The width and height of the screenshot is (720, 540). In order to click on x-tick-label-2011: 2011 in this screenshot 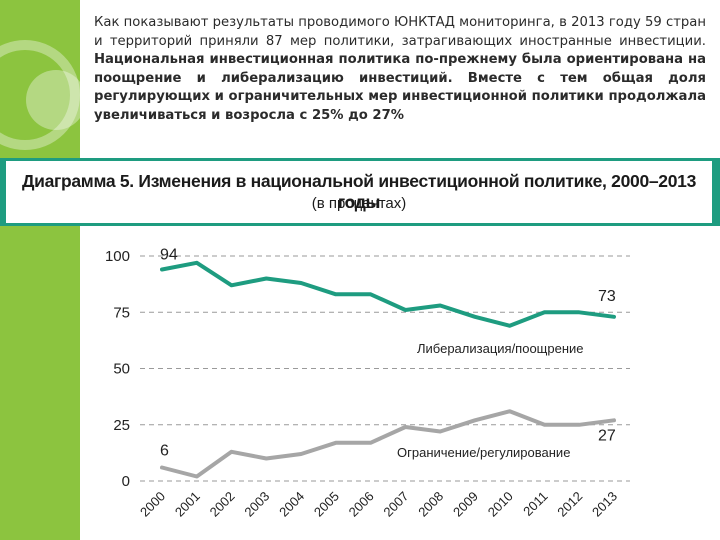, I will do `click(535, 504)`.